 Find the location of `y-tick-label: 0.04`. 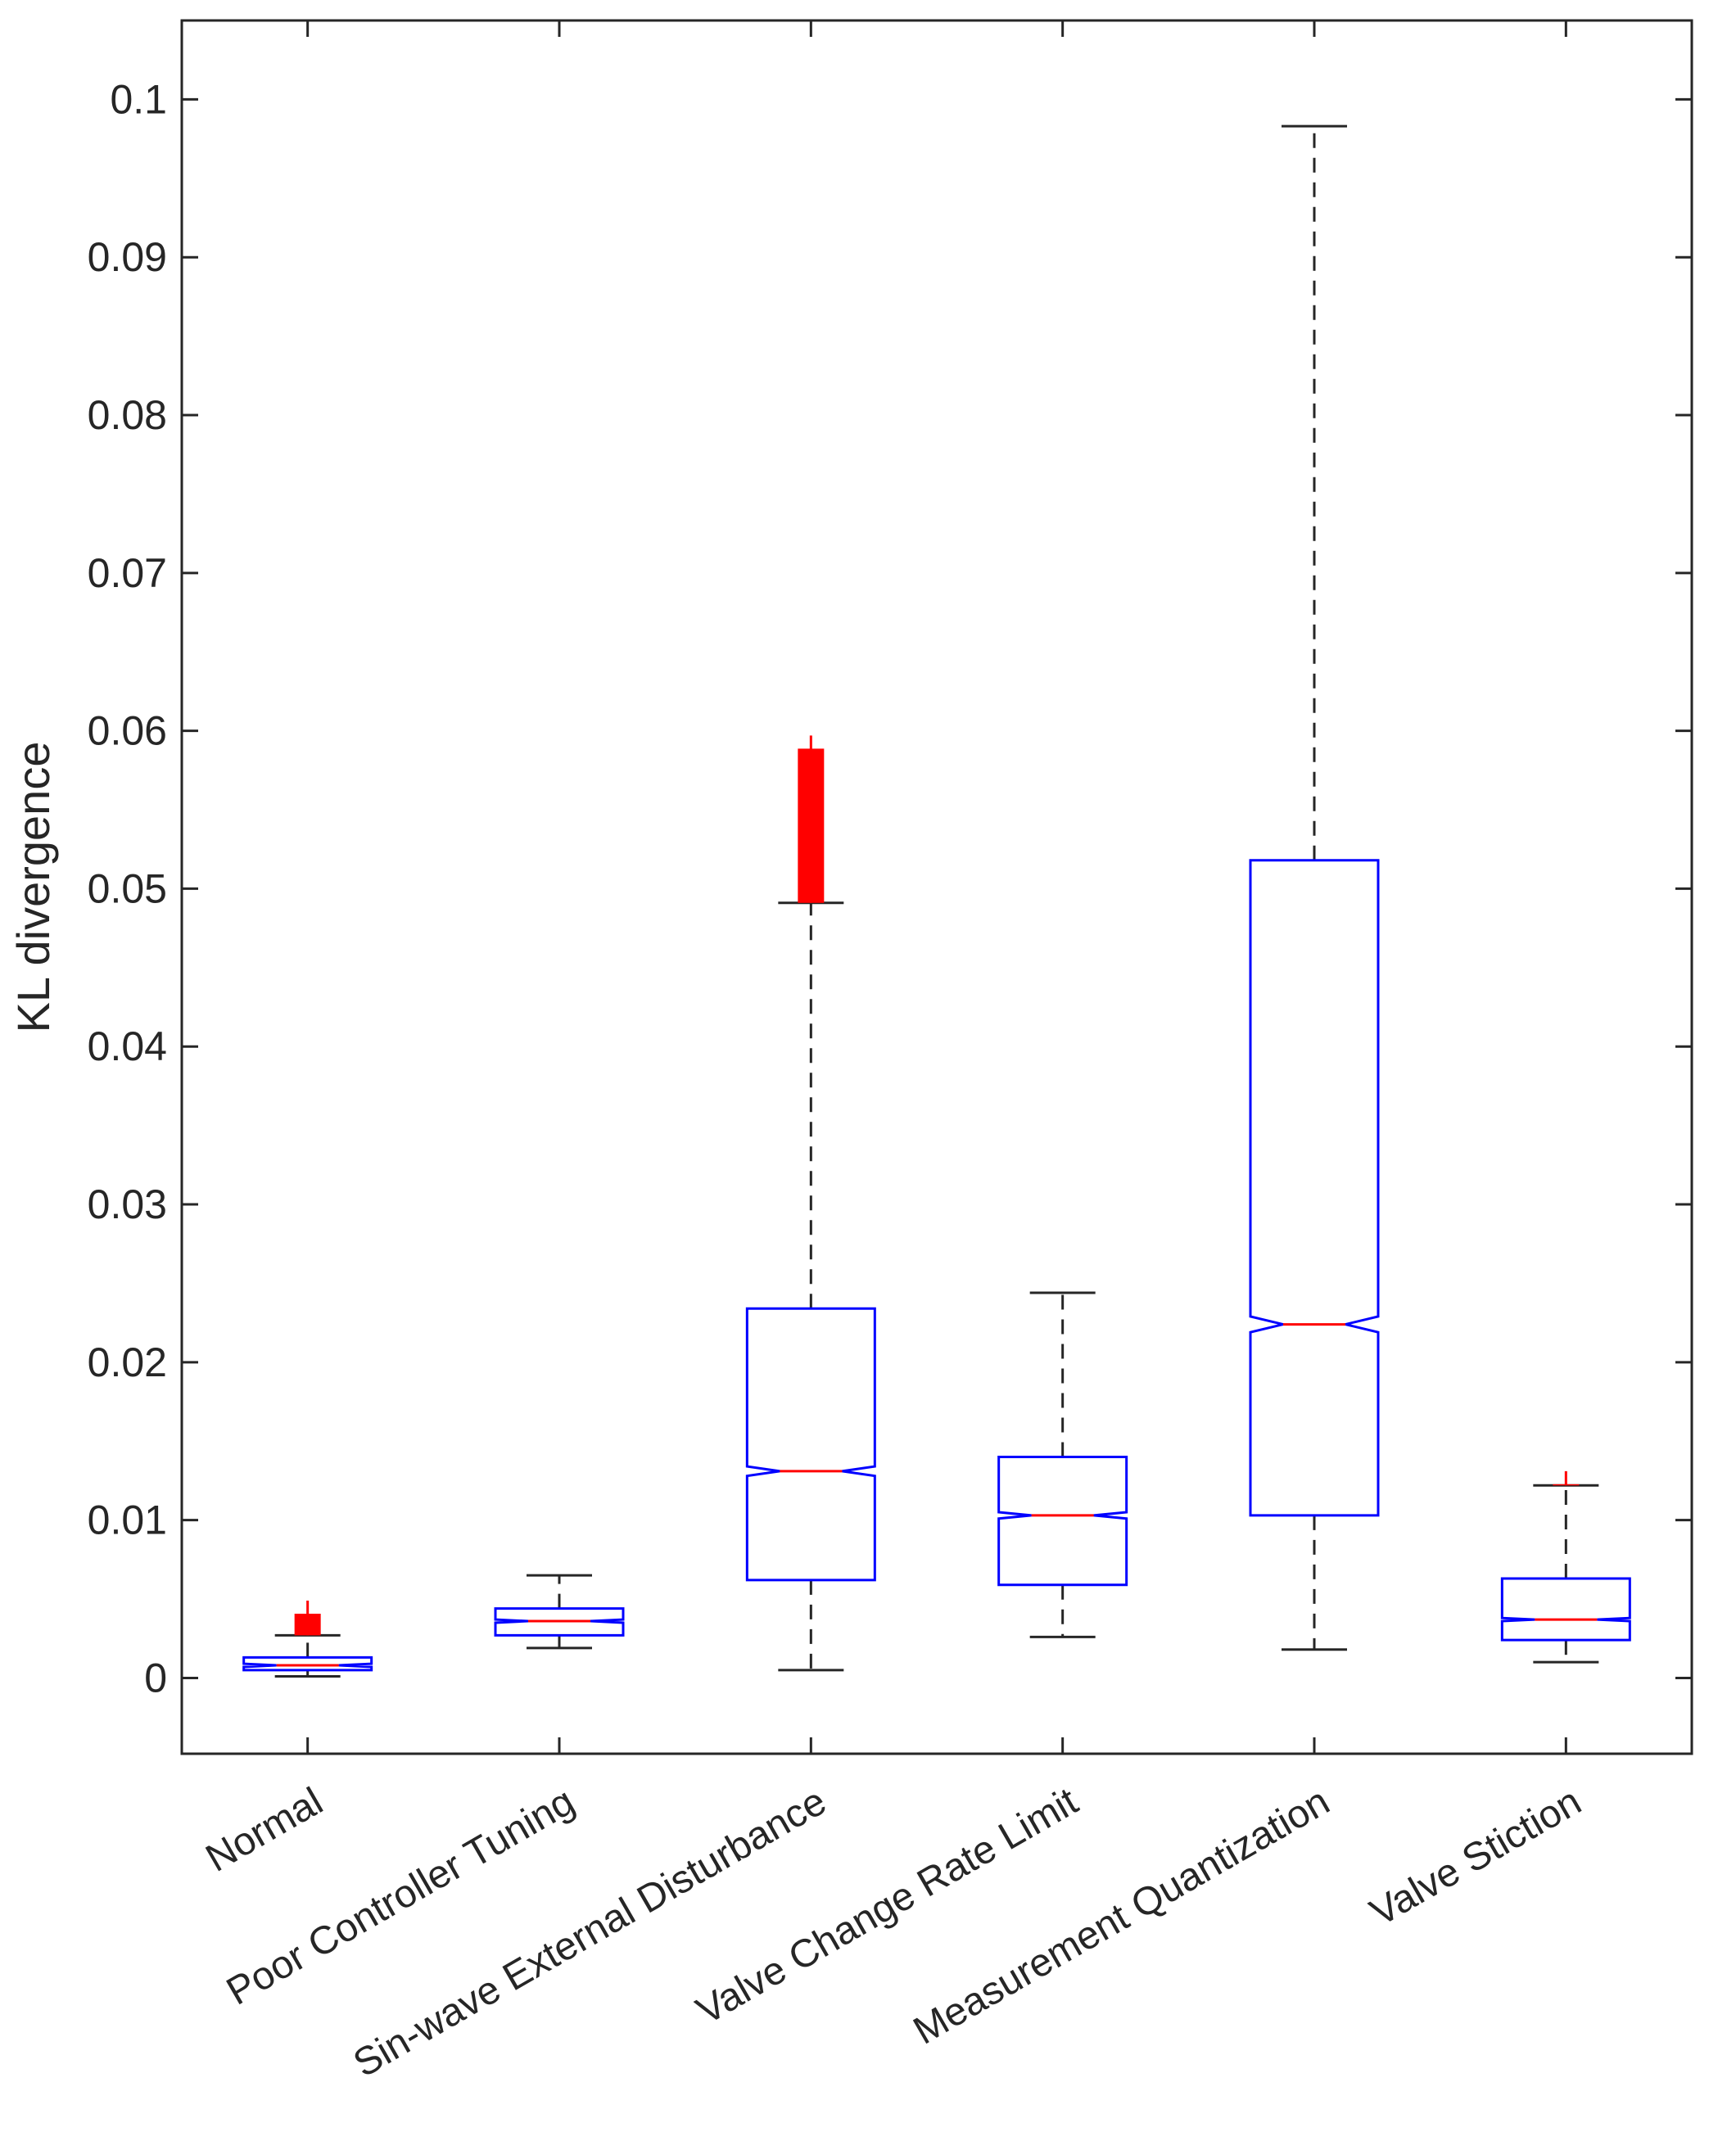

y-tick-label: 0.04 is located at coordinates (127, 1046).